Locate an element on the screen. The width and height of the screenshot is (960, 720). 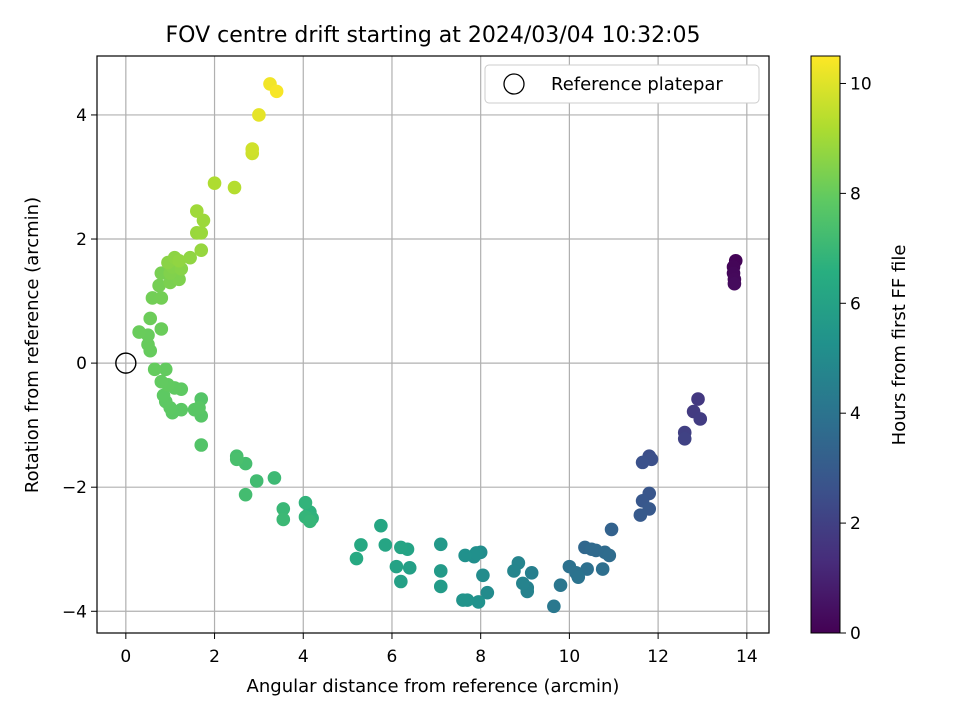
legend-marker is located at coordinates (514, 84).